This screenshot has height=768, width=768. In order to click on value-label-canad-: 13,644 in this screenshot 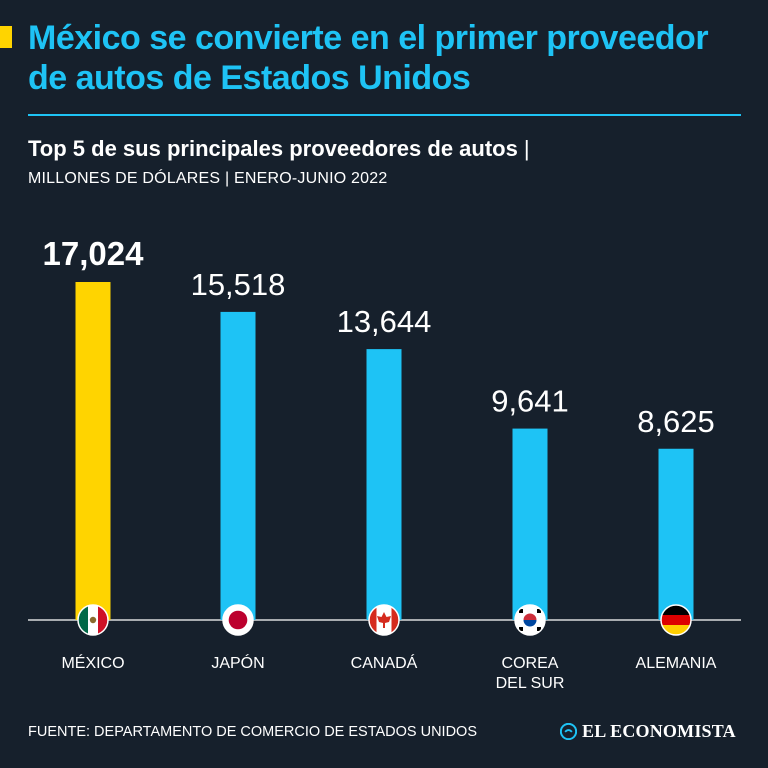, I will do `click(384, 321)`.